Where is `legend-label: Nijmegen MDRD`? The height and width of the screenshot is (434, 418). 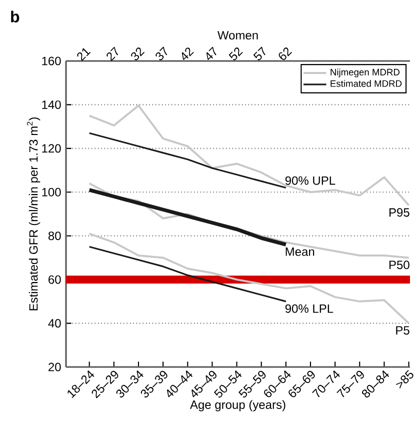
legend-label: Nijmegen MDRD is located at coordinates (365, 73).